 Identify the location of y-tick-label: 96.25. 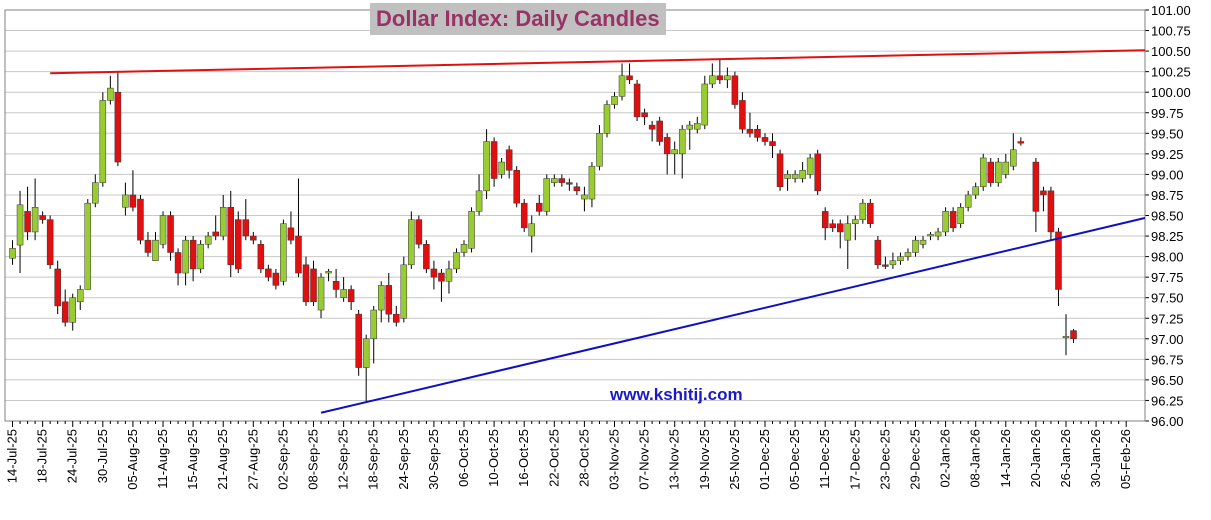
(1167, 400).